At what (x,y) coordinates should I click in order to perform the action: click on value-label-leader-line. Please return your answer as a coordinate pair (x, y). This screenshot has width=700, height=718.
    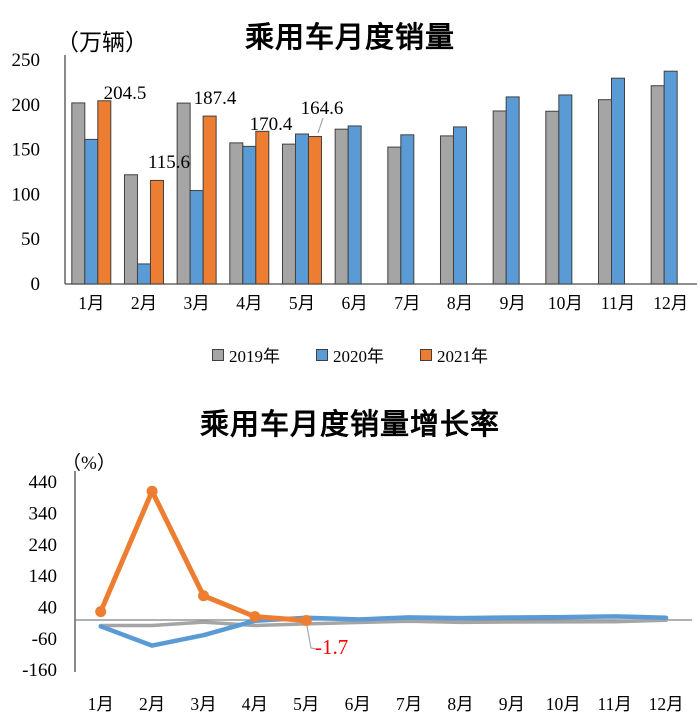
    Looking at the image, I should click on (320, 125).